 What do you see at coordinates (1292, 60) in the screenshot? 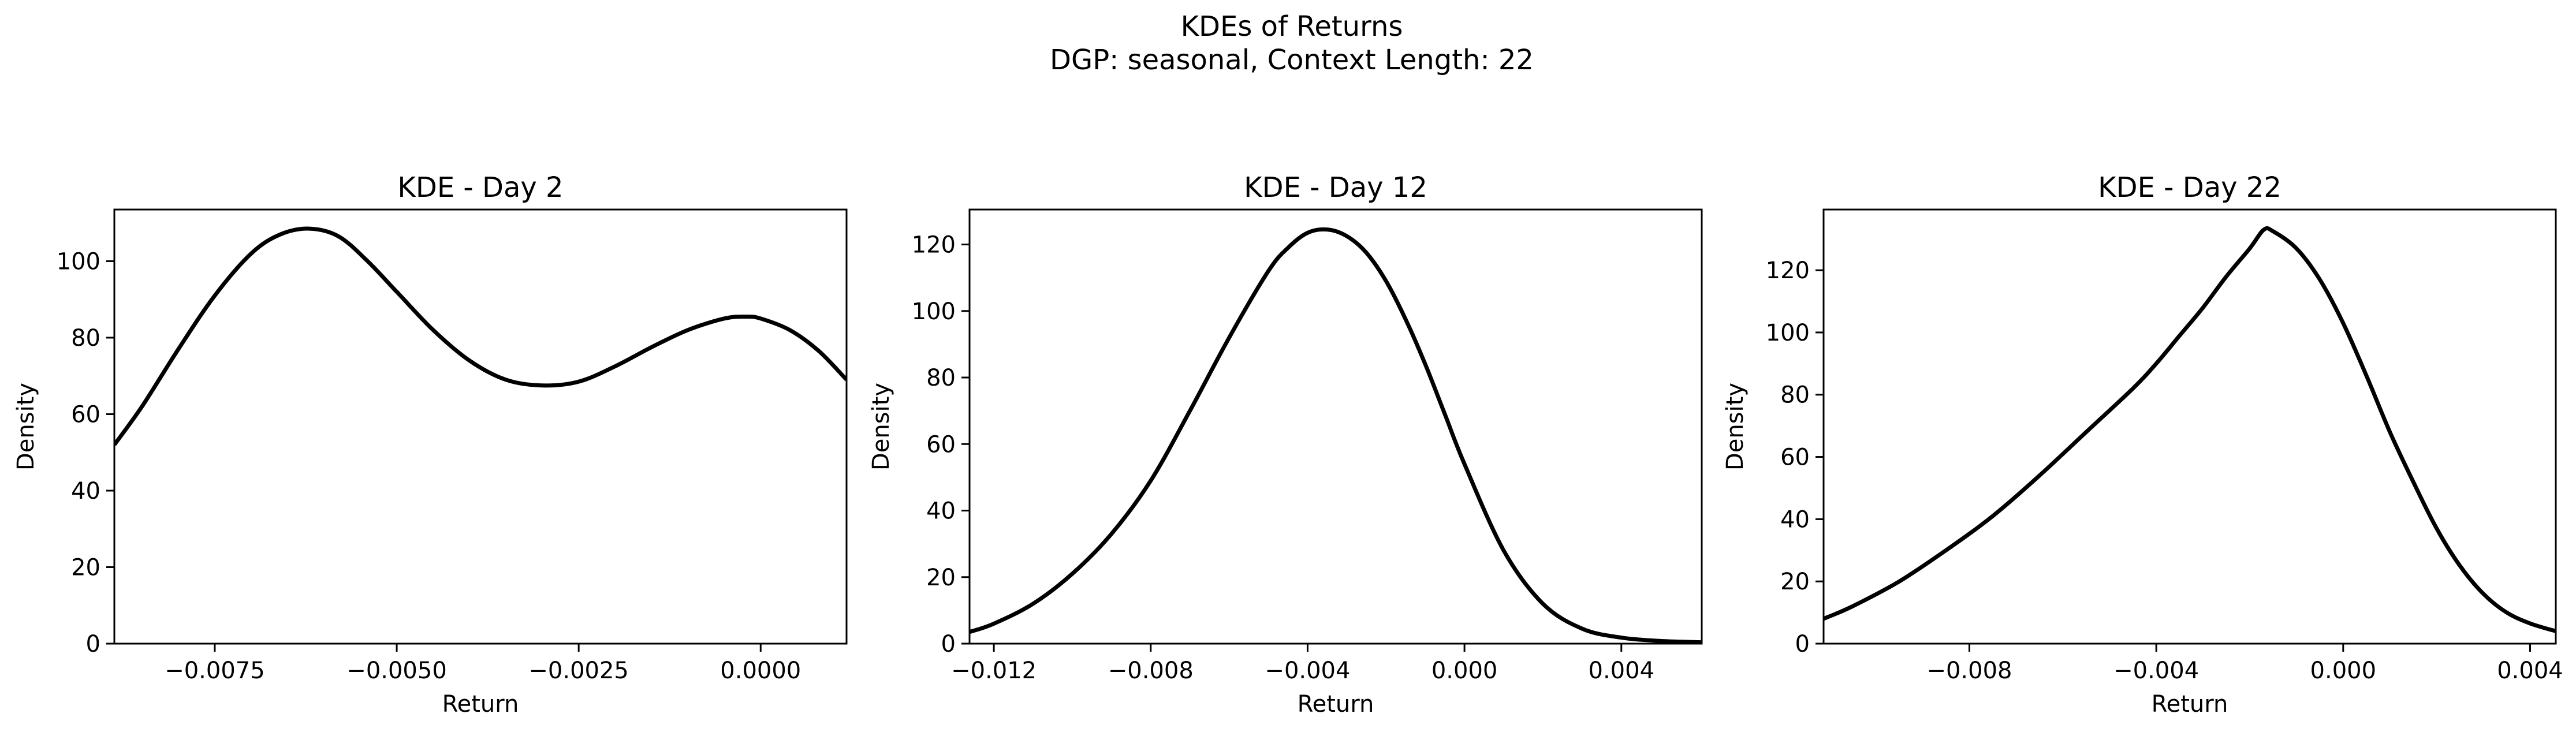
I see `figure-subtitle: DGP: seasonal, Context Length: 22` at bounding box center [1292, 60].